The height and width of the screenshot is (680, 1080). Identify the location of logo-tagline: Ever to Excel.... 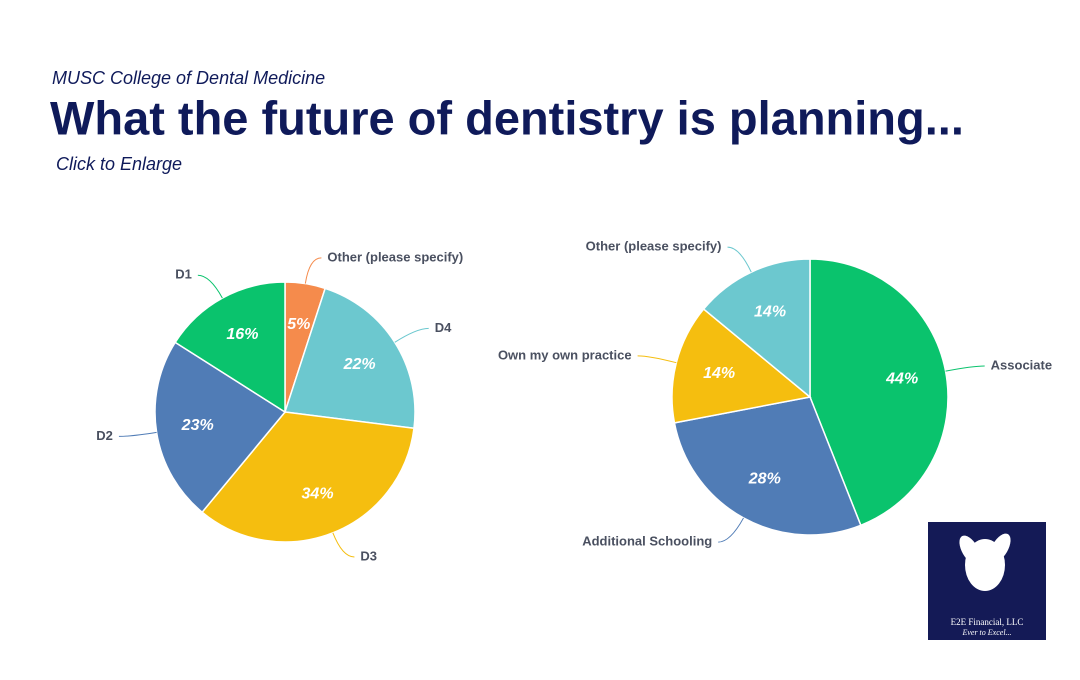
(986, 632).